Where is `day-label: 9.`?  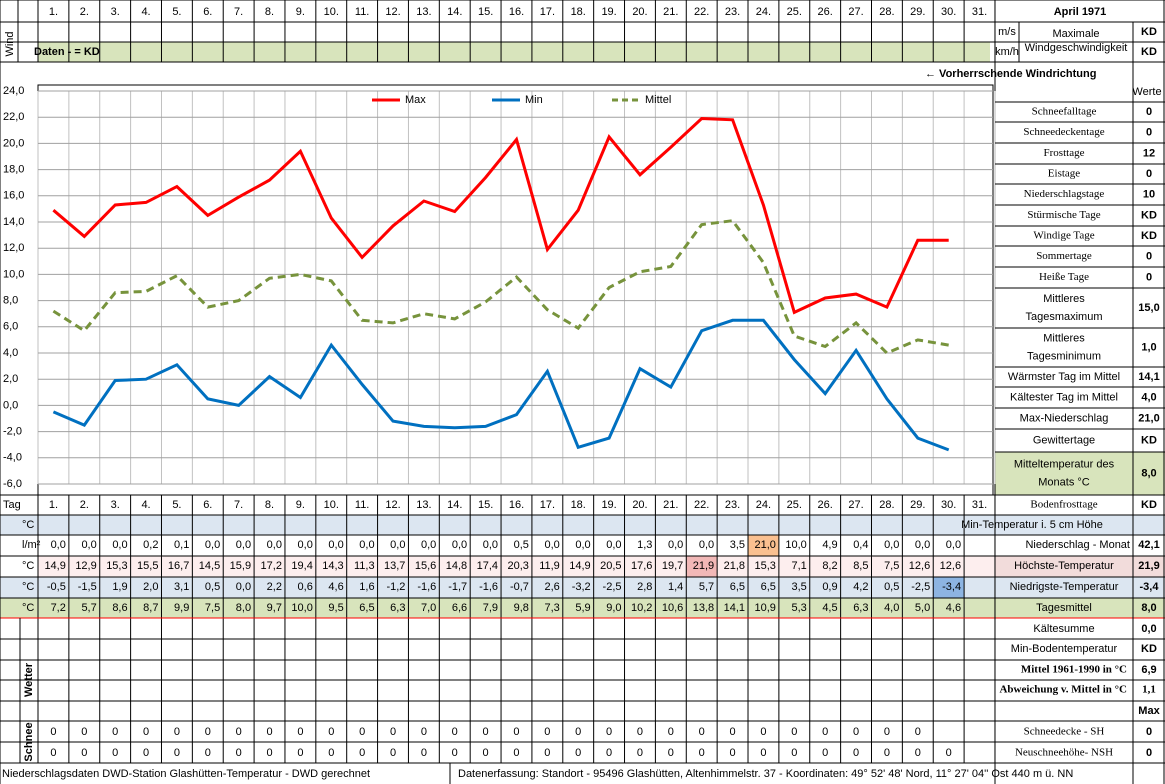 day-label: 9. is located at coordinates (300, 12).